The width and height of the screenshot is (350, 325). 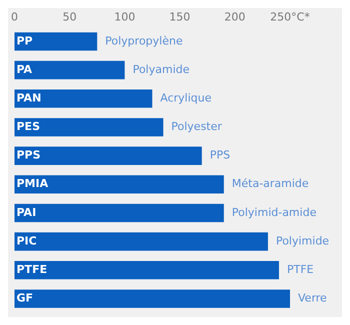 What do you see at coordinates (300, 269) in the screenshot?
I see `annotation: PTFE` at bounding box center [300, 269].